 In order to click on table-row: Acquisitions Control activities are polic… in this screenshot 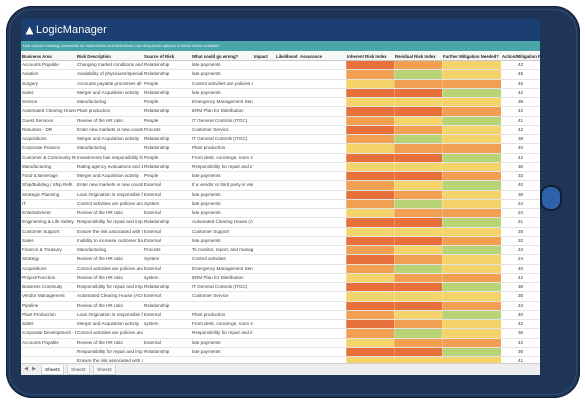, I will do `click(280, 269)`.